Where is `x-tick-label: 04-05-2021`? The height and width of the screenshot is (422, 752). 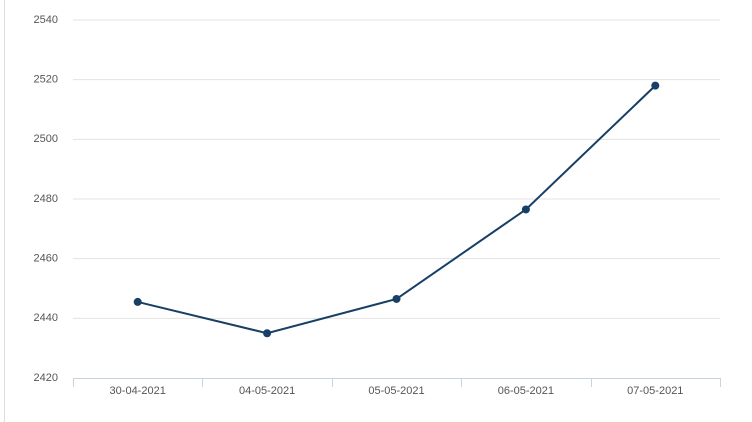
x-tick-label: 04-05-2021 is located at coordinates (267, 391).